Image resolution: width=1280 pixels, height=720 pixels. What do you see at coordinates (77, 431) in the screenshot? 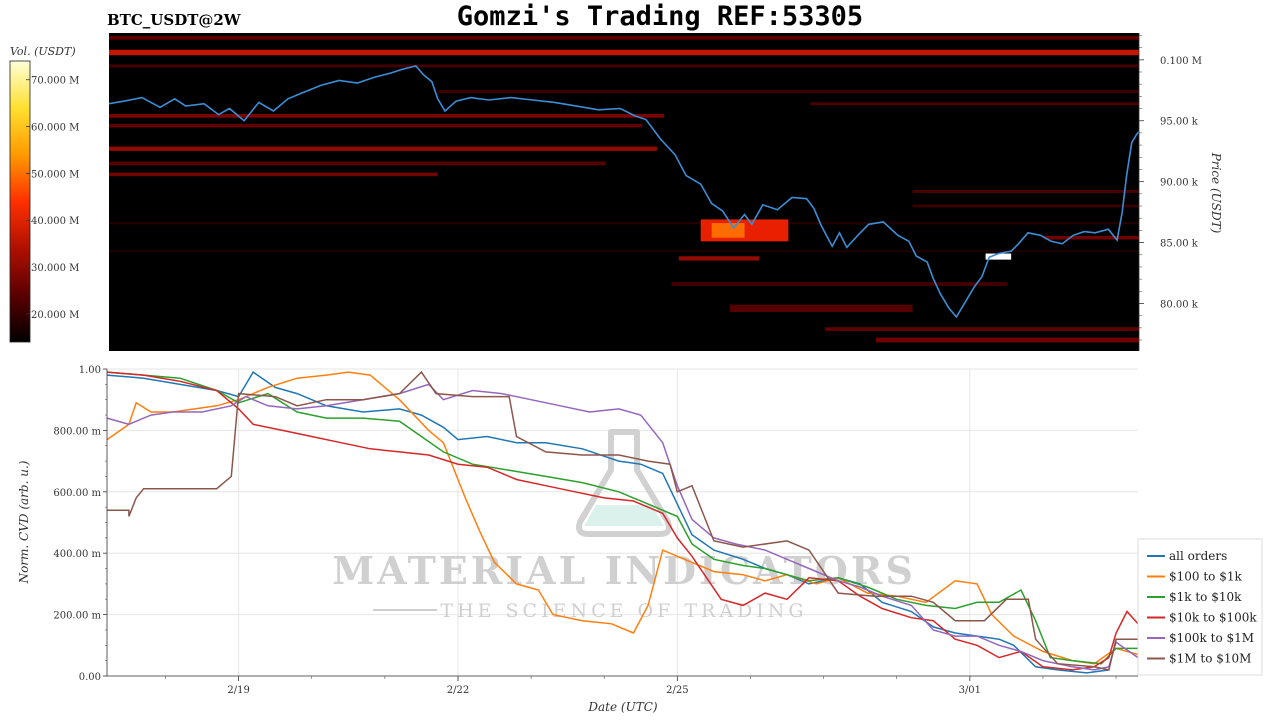
I see `cvd-y-tick-label: 800.00 m` at bounding box center [77, 431].